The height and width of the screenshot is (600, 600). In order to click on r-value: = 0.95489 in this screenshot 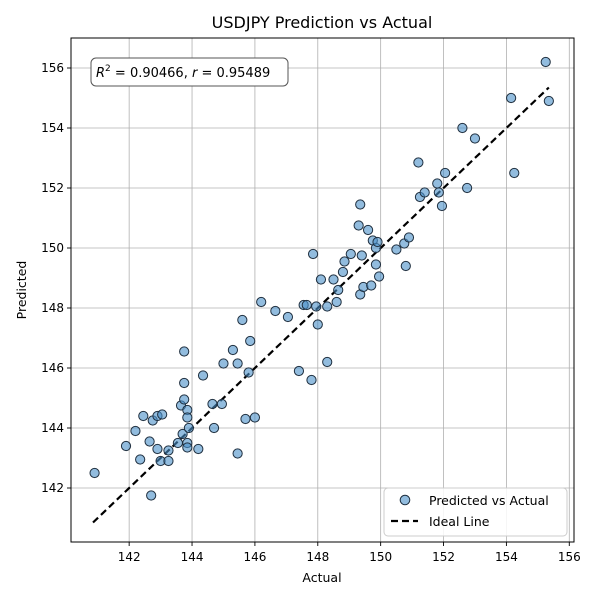, I will do `click(233, 73)`.